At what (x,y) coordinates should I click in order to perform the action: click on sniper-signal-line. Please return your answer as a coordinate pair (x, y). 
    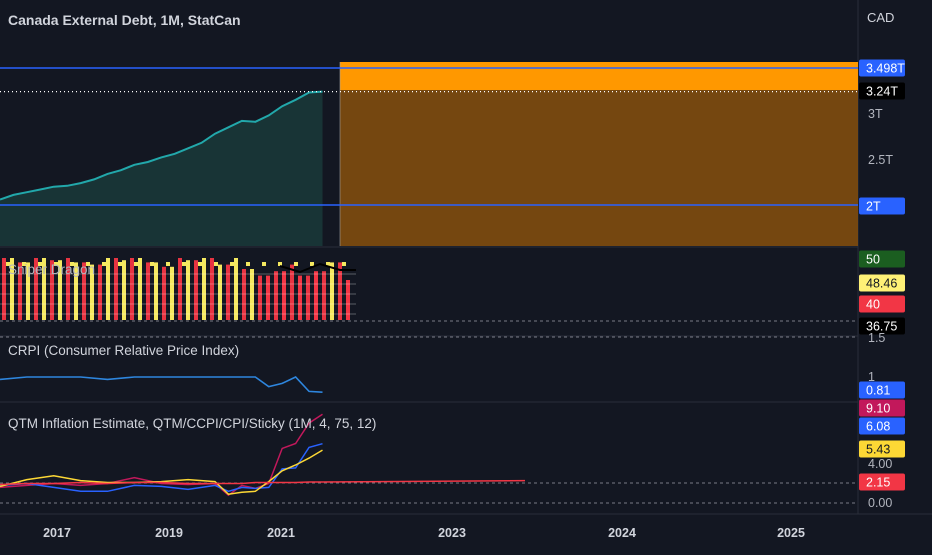
    Looking at the image, I should click on (317, 268).